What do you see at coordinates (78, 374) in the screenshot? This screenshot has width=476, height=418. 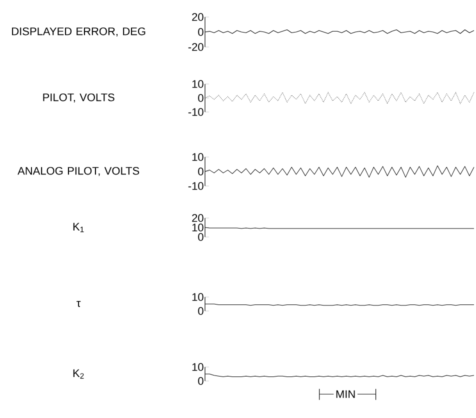 I see `y-axis-title: K$_{2}$` at bounding box center [78, 374].